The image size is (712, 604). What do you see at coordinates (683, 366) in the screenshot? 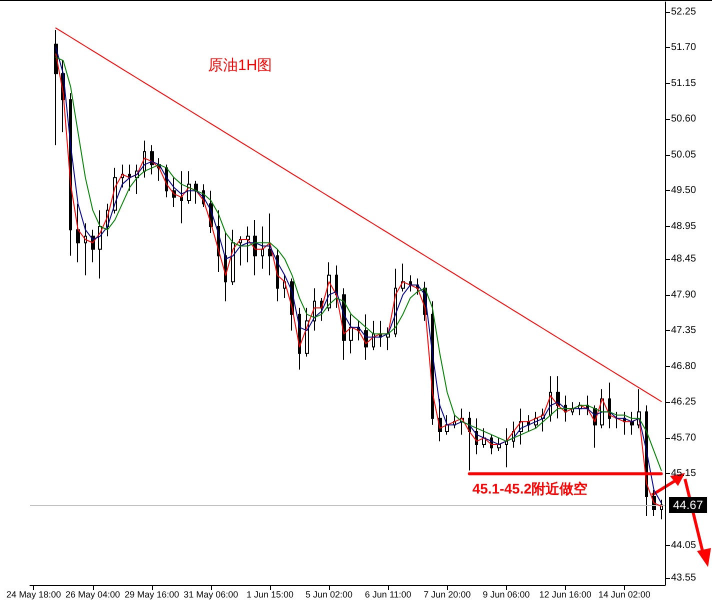
I see `y-tick-label: 46.80` at bounding box center [683, 366].